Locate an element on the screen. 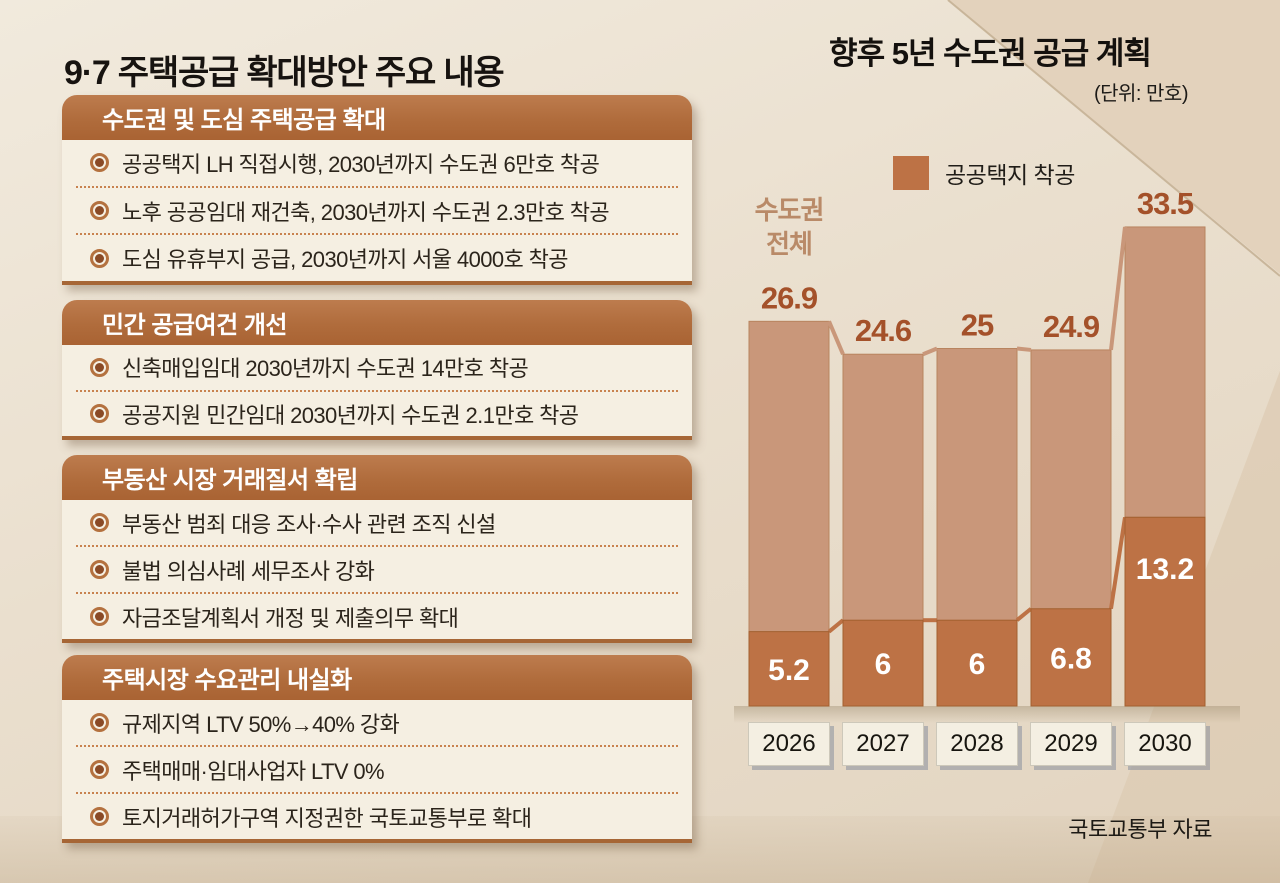  policy-list-item: 부동산 범죄 대응 조사·수사 관련 조직 신설 is located at coordinates (377, 522).